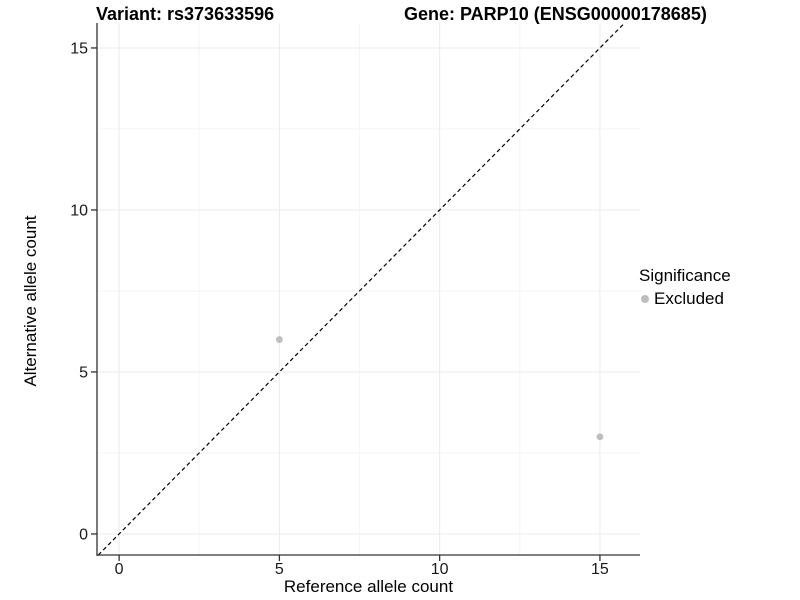  Describe the element at coordinates (83, 372) in the screenshot. I see `y-tick-label: 5` at that location.